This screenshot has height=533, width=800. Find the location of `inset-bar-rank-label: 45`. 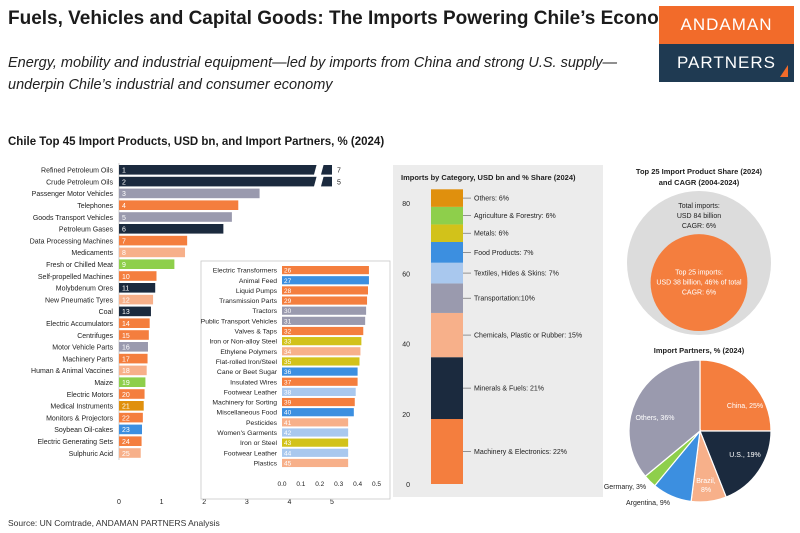

inset-bar-rank-label: 45 is located at coordinates (288, 463).